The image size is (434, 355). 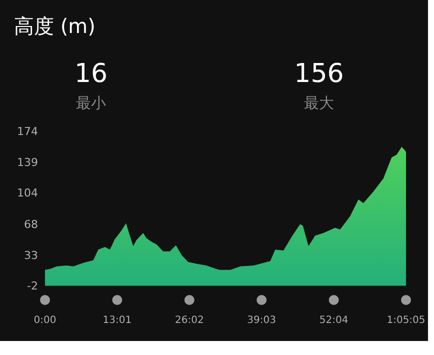 What do you see at coordinates (27, 131) in the screenshot?
I see `y-tick-label: 174` at bounding box center [27, 131].